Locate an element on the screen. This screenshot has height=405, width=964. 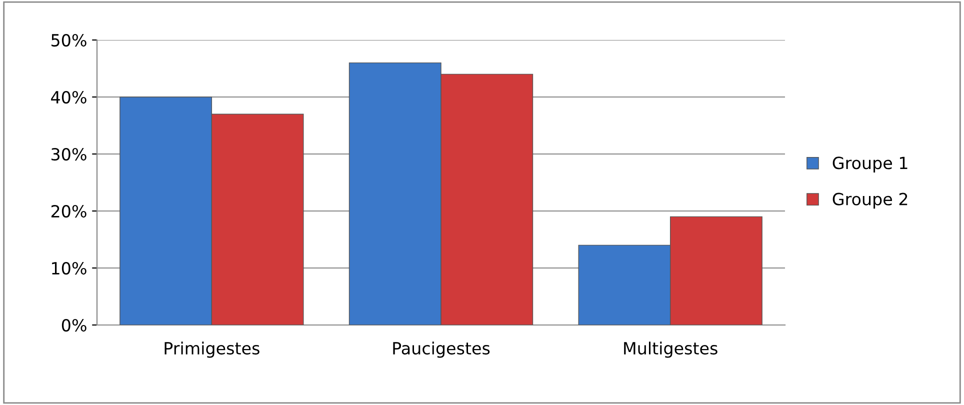
y-tick-label: 40% is located at coordinates (68, 97).